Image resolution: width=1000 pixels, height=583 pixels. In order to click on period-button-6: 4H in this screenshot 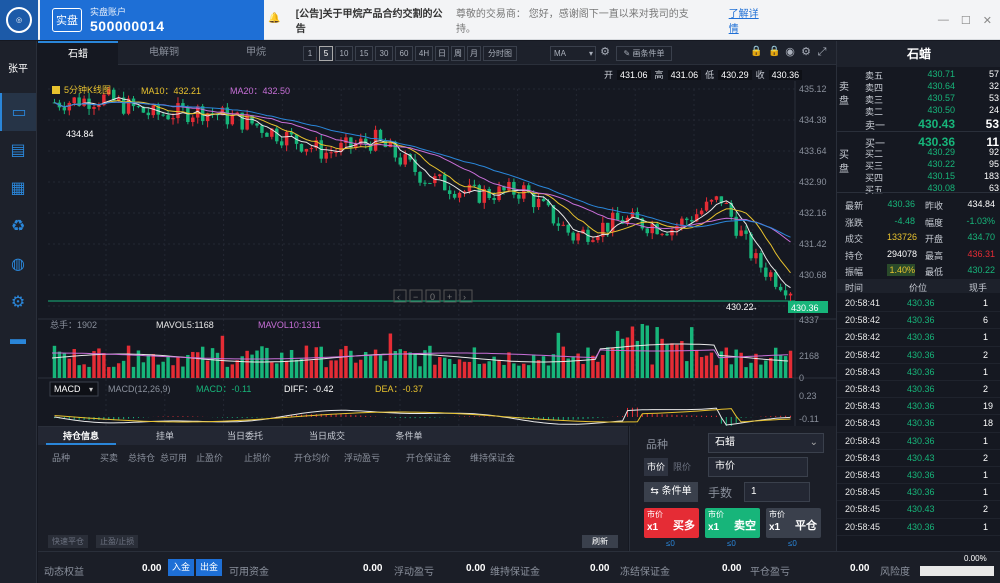, I will do `click(424, 53)`.